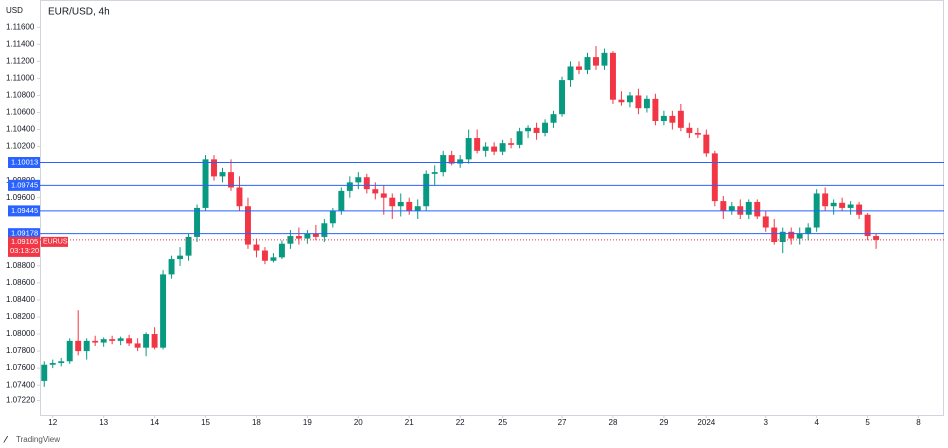  What do you see at coordinates (20, 112) in the screenshot?
I see `y-tick-label: 1.10600` at bounding box center [20, 112].